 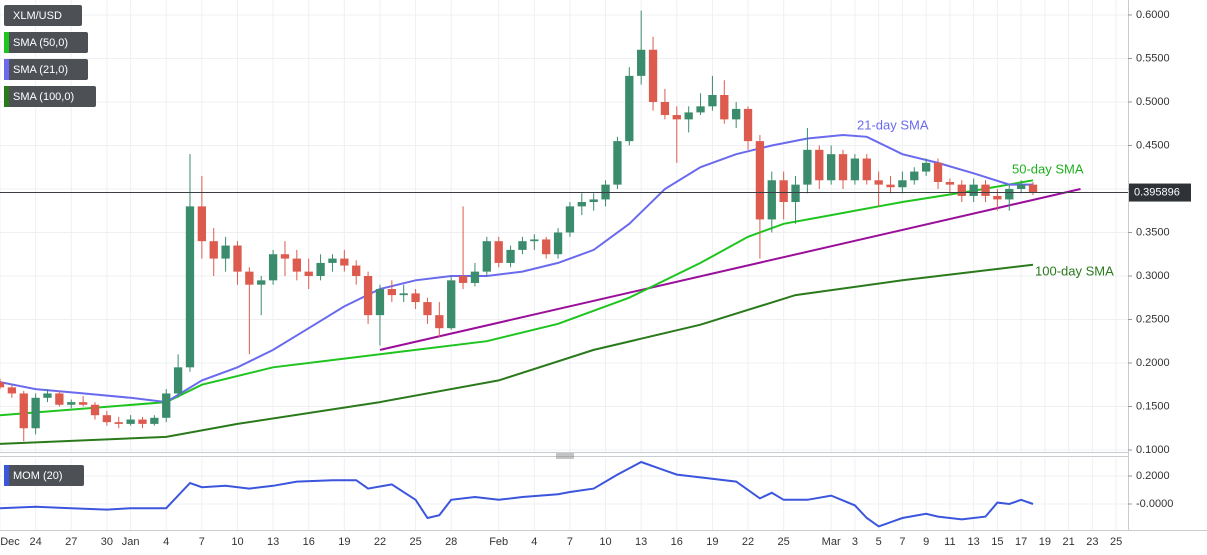 I want to click on legend-label: MOM (20), so click(x=38, y=476).